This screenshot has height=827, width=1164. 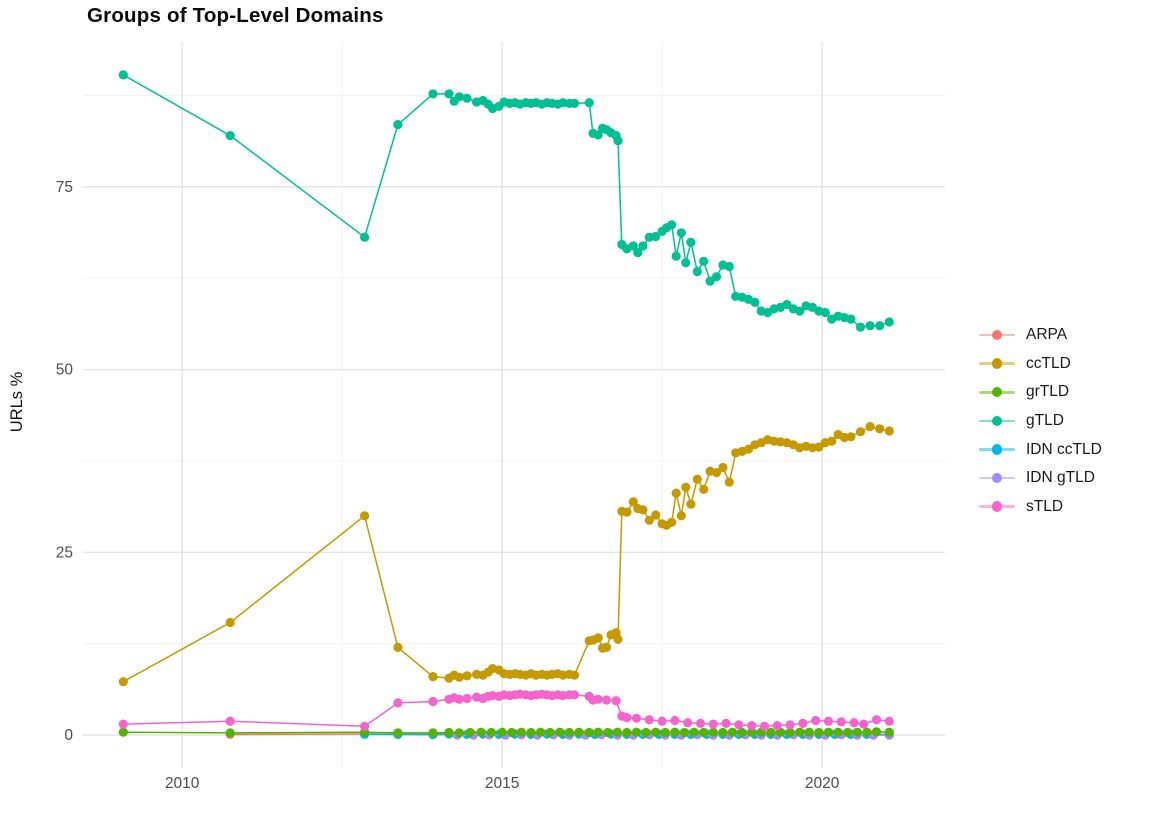 I want to click on x-tick-label: 2015, so click(x=502, y=783).